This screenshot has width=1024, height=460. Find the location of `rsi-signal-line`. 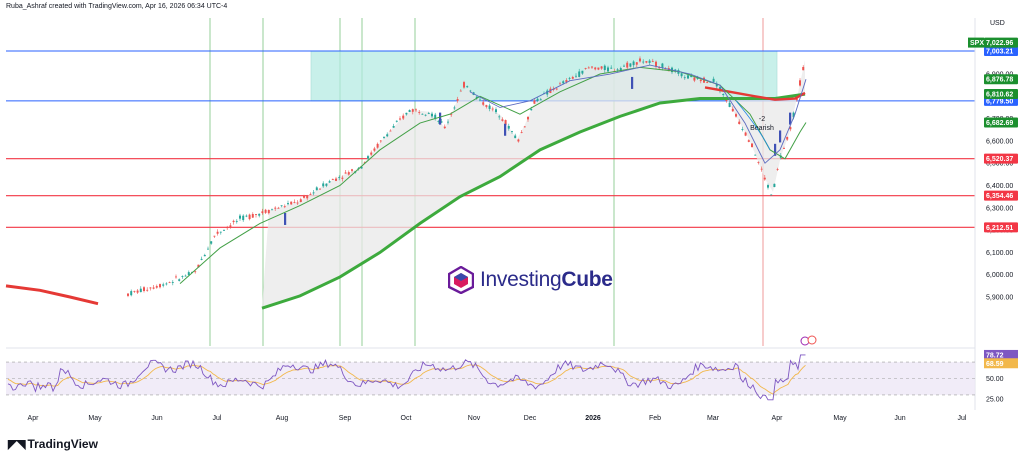

rsi-signal-line is located at coordinates (406, 379).